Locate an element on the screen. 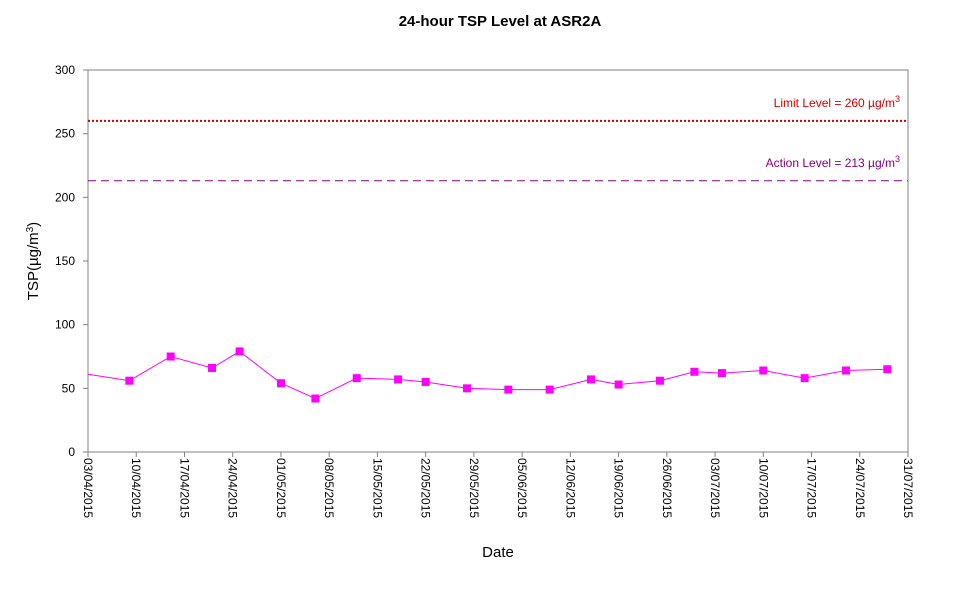 This screenshot has width=967, height=595. y-axis-label-suffix: ) is located at coordinates (33, 224).